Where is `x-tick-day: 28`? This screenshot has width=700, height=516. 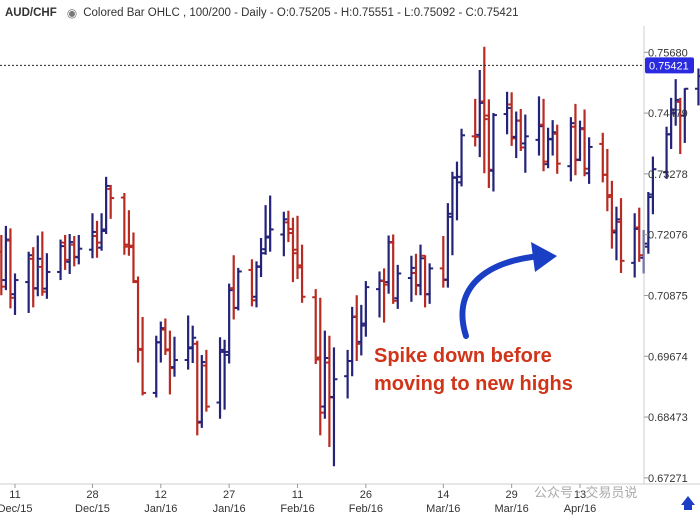 x-tick-day: 28 is located at coordinates (92, 495).